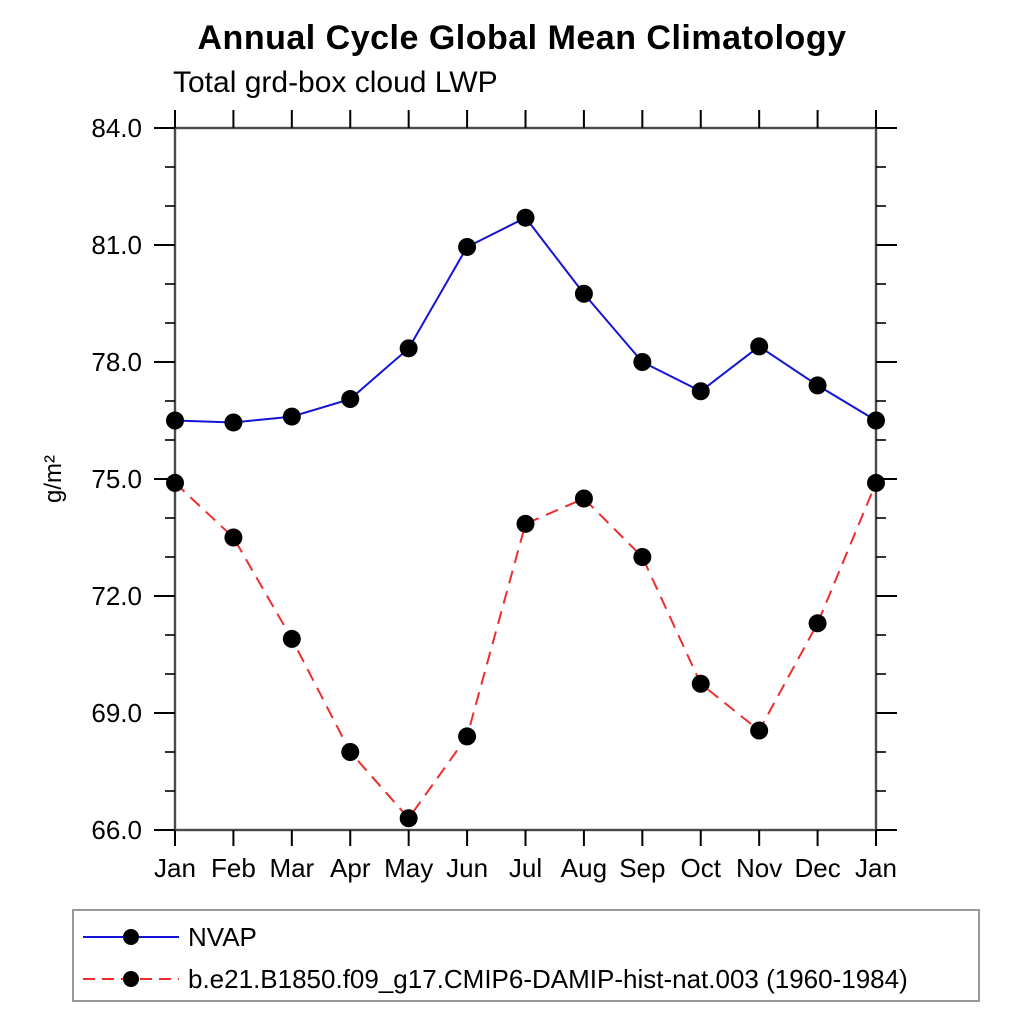 This screenshot has width=1024, height=1024. I want to click on x-tick-label: Mar, so click(292, 868).